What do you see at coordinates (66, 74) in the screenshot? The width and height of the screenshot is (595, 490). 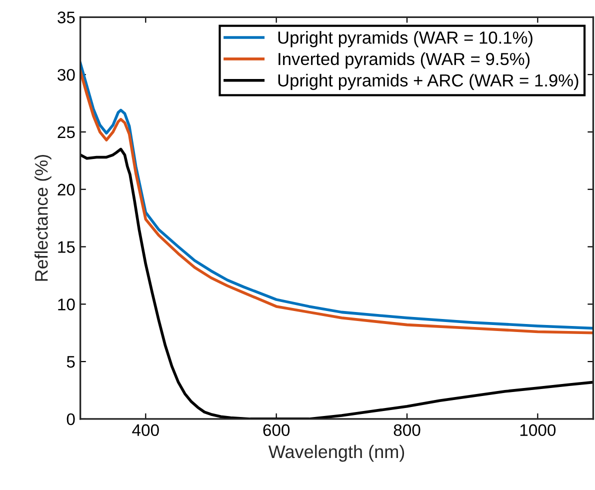 I see `y-tick-label: 30` at bounding box center [66, 74].